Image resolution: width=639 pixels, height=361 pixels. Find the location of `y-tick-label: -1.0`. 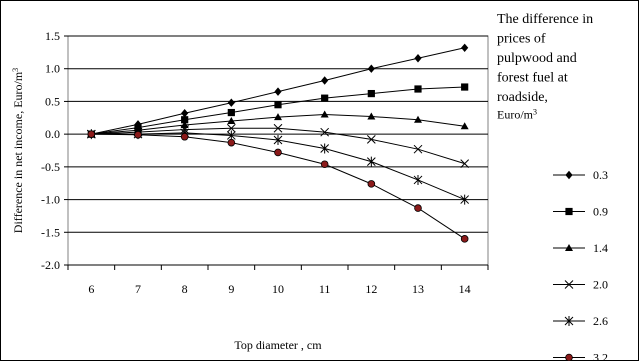

y-tick-label: -1.0 is located at coordinates (50, 200).